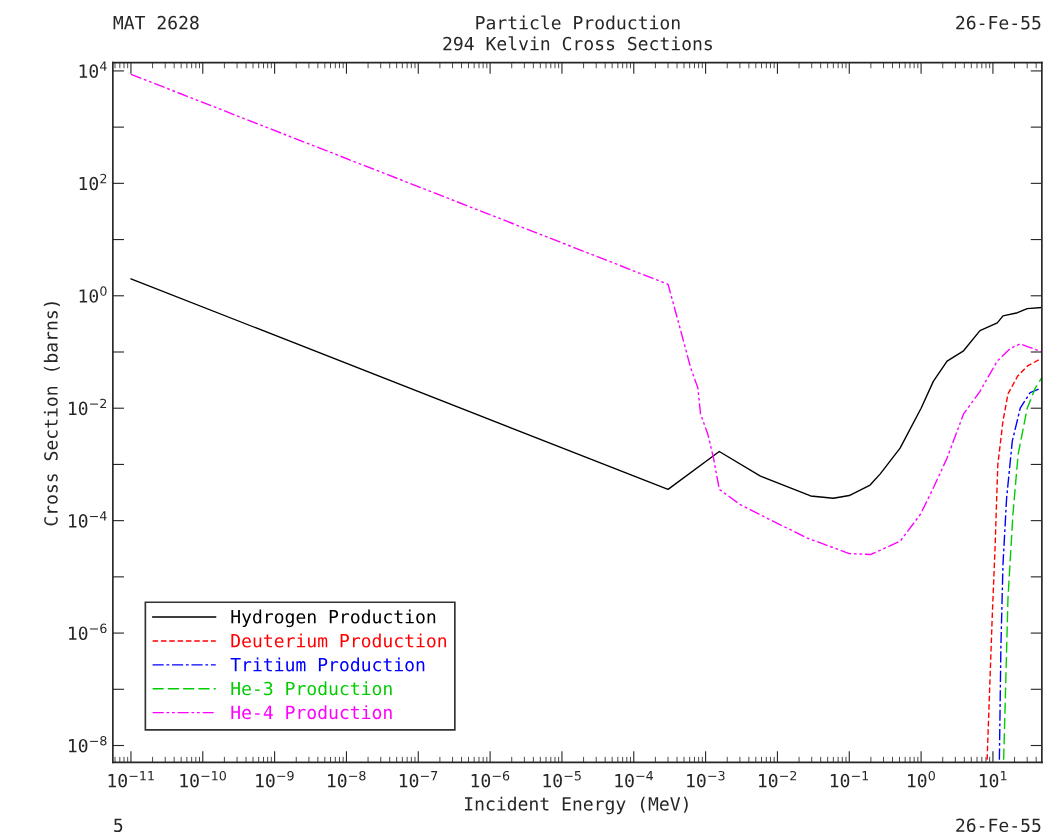  I want to click on legend-label: He-3 Production, so click(311, 688).